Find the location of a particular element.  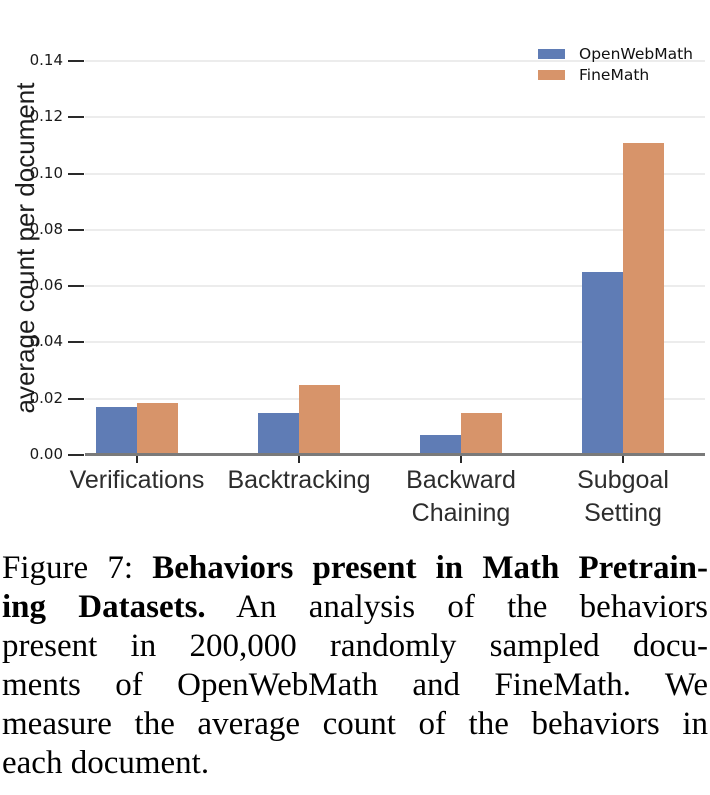

x-category-label: Backtracking is located at coordinates (299, 480).